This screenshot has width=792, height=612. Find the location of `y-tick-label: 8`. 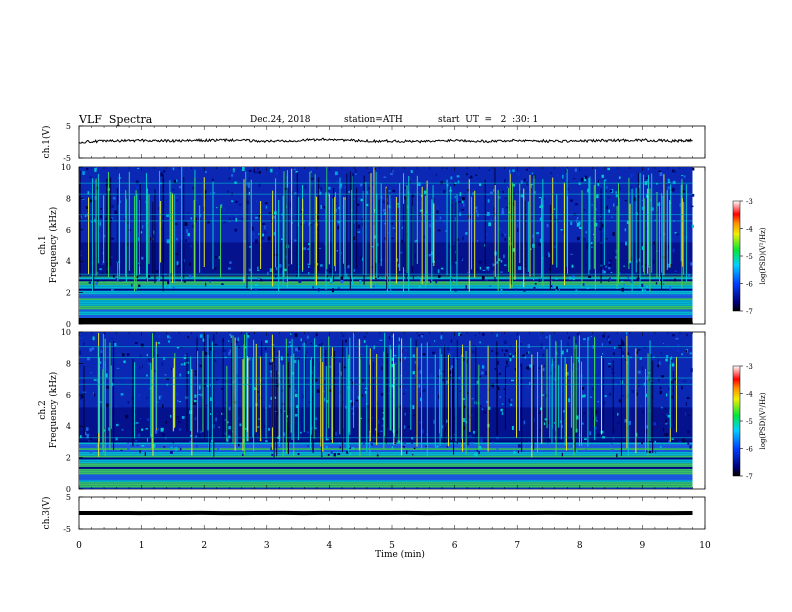

y-tick-label: 8 is located at coordinates (68, 363).